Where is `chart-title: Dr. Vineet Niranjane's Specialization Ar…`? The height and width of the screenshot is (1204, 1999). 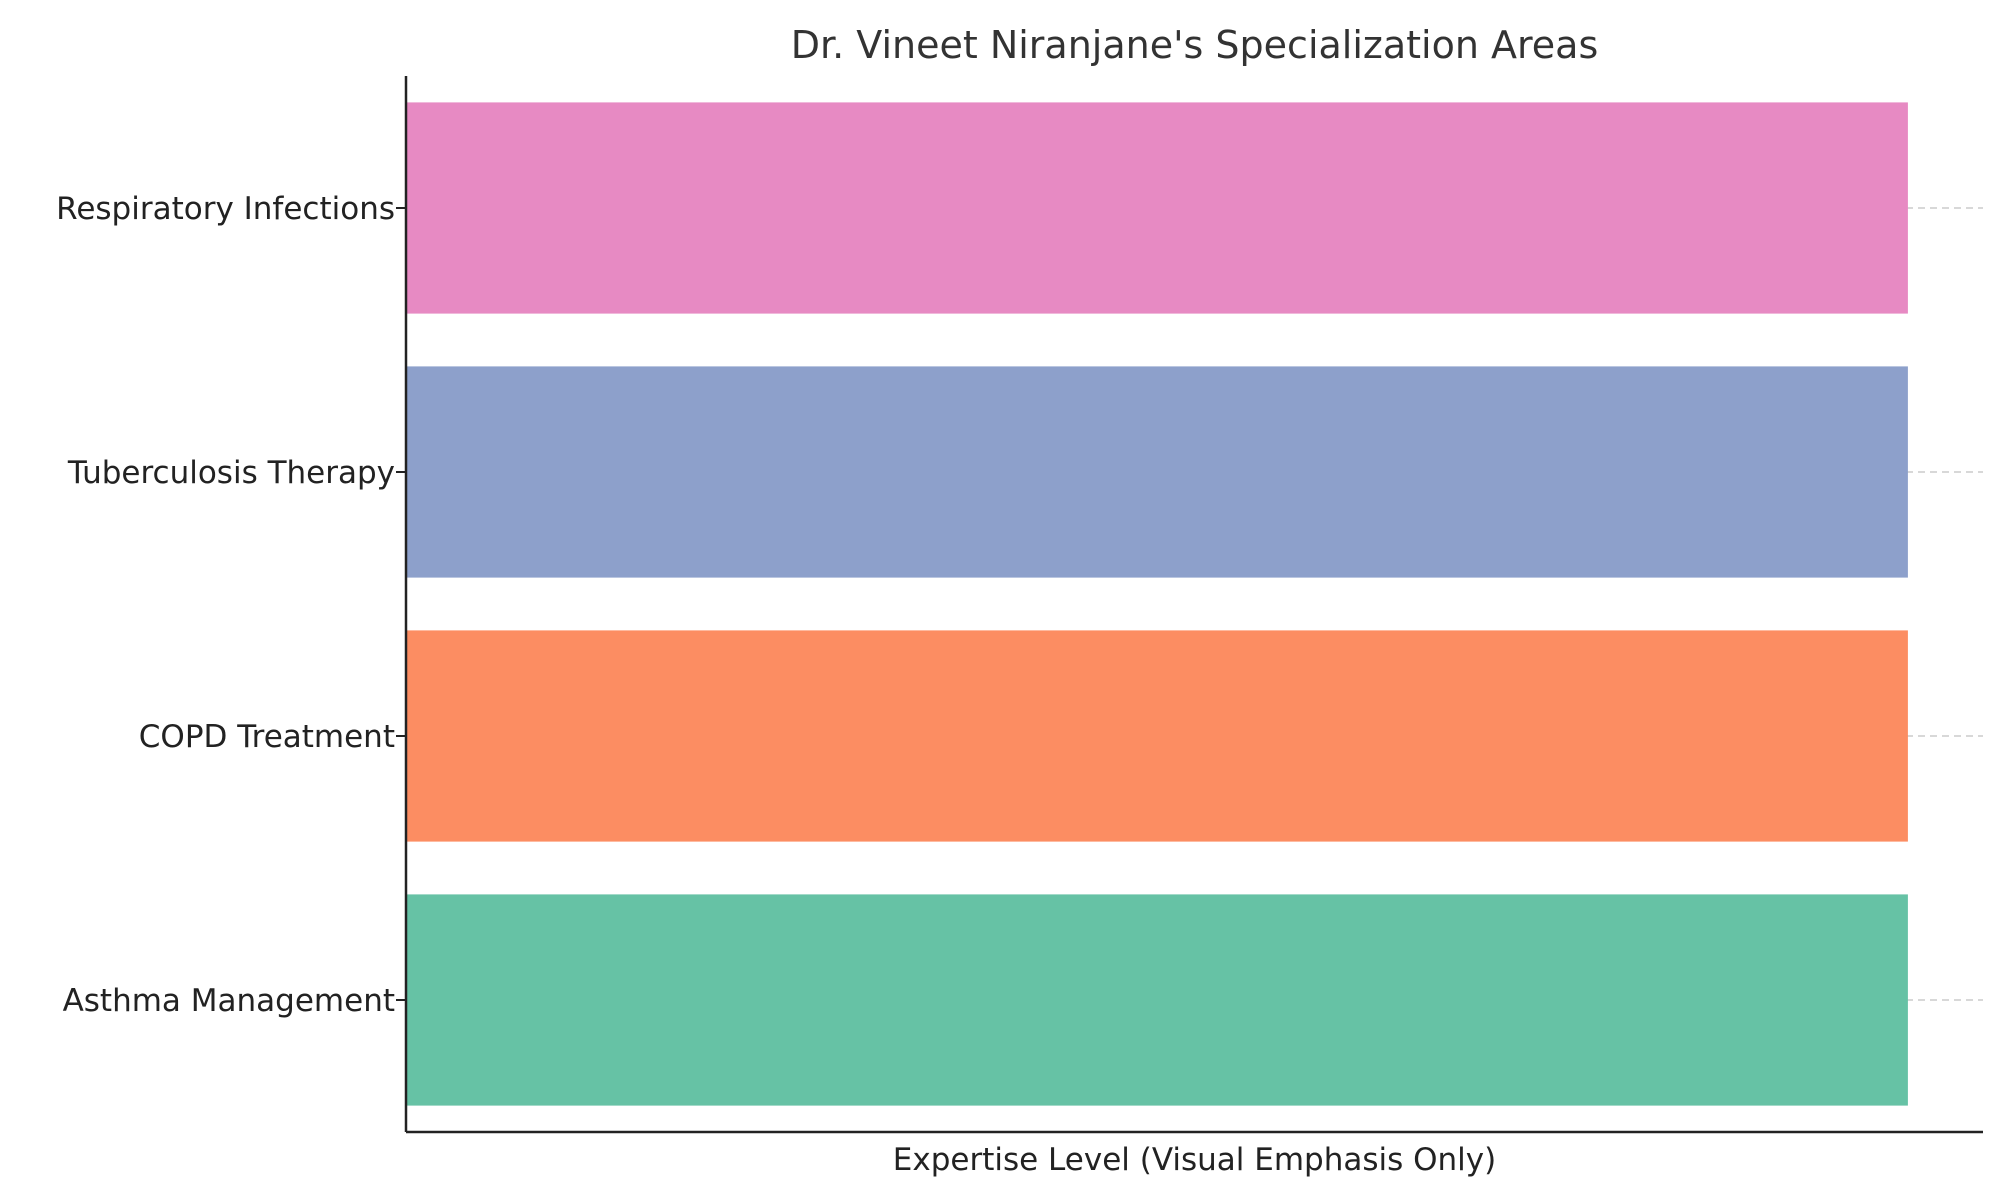
chart-title: Dr. Vineet Niranjane's Specialization Ar… is located at coordinates (1195, 45).